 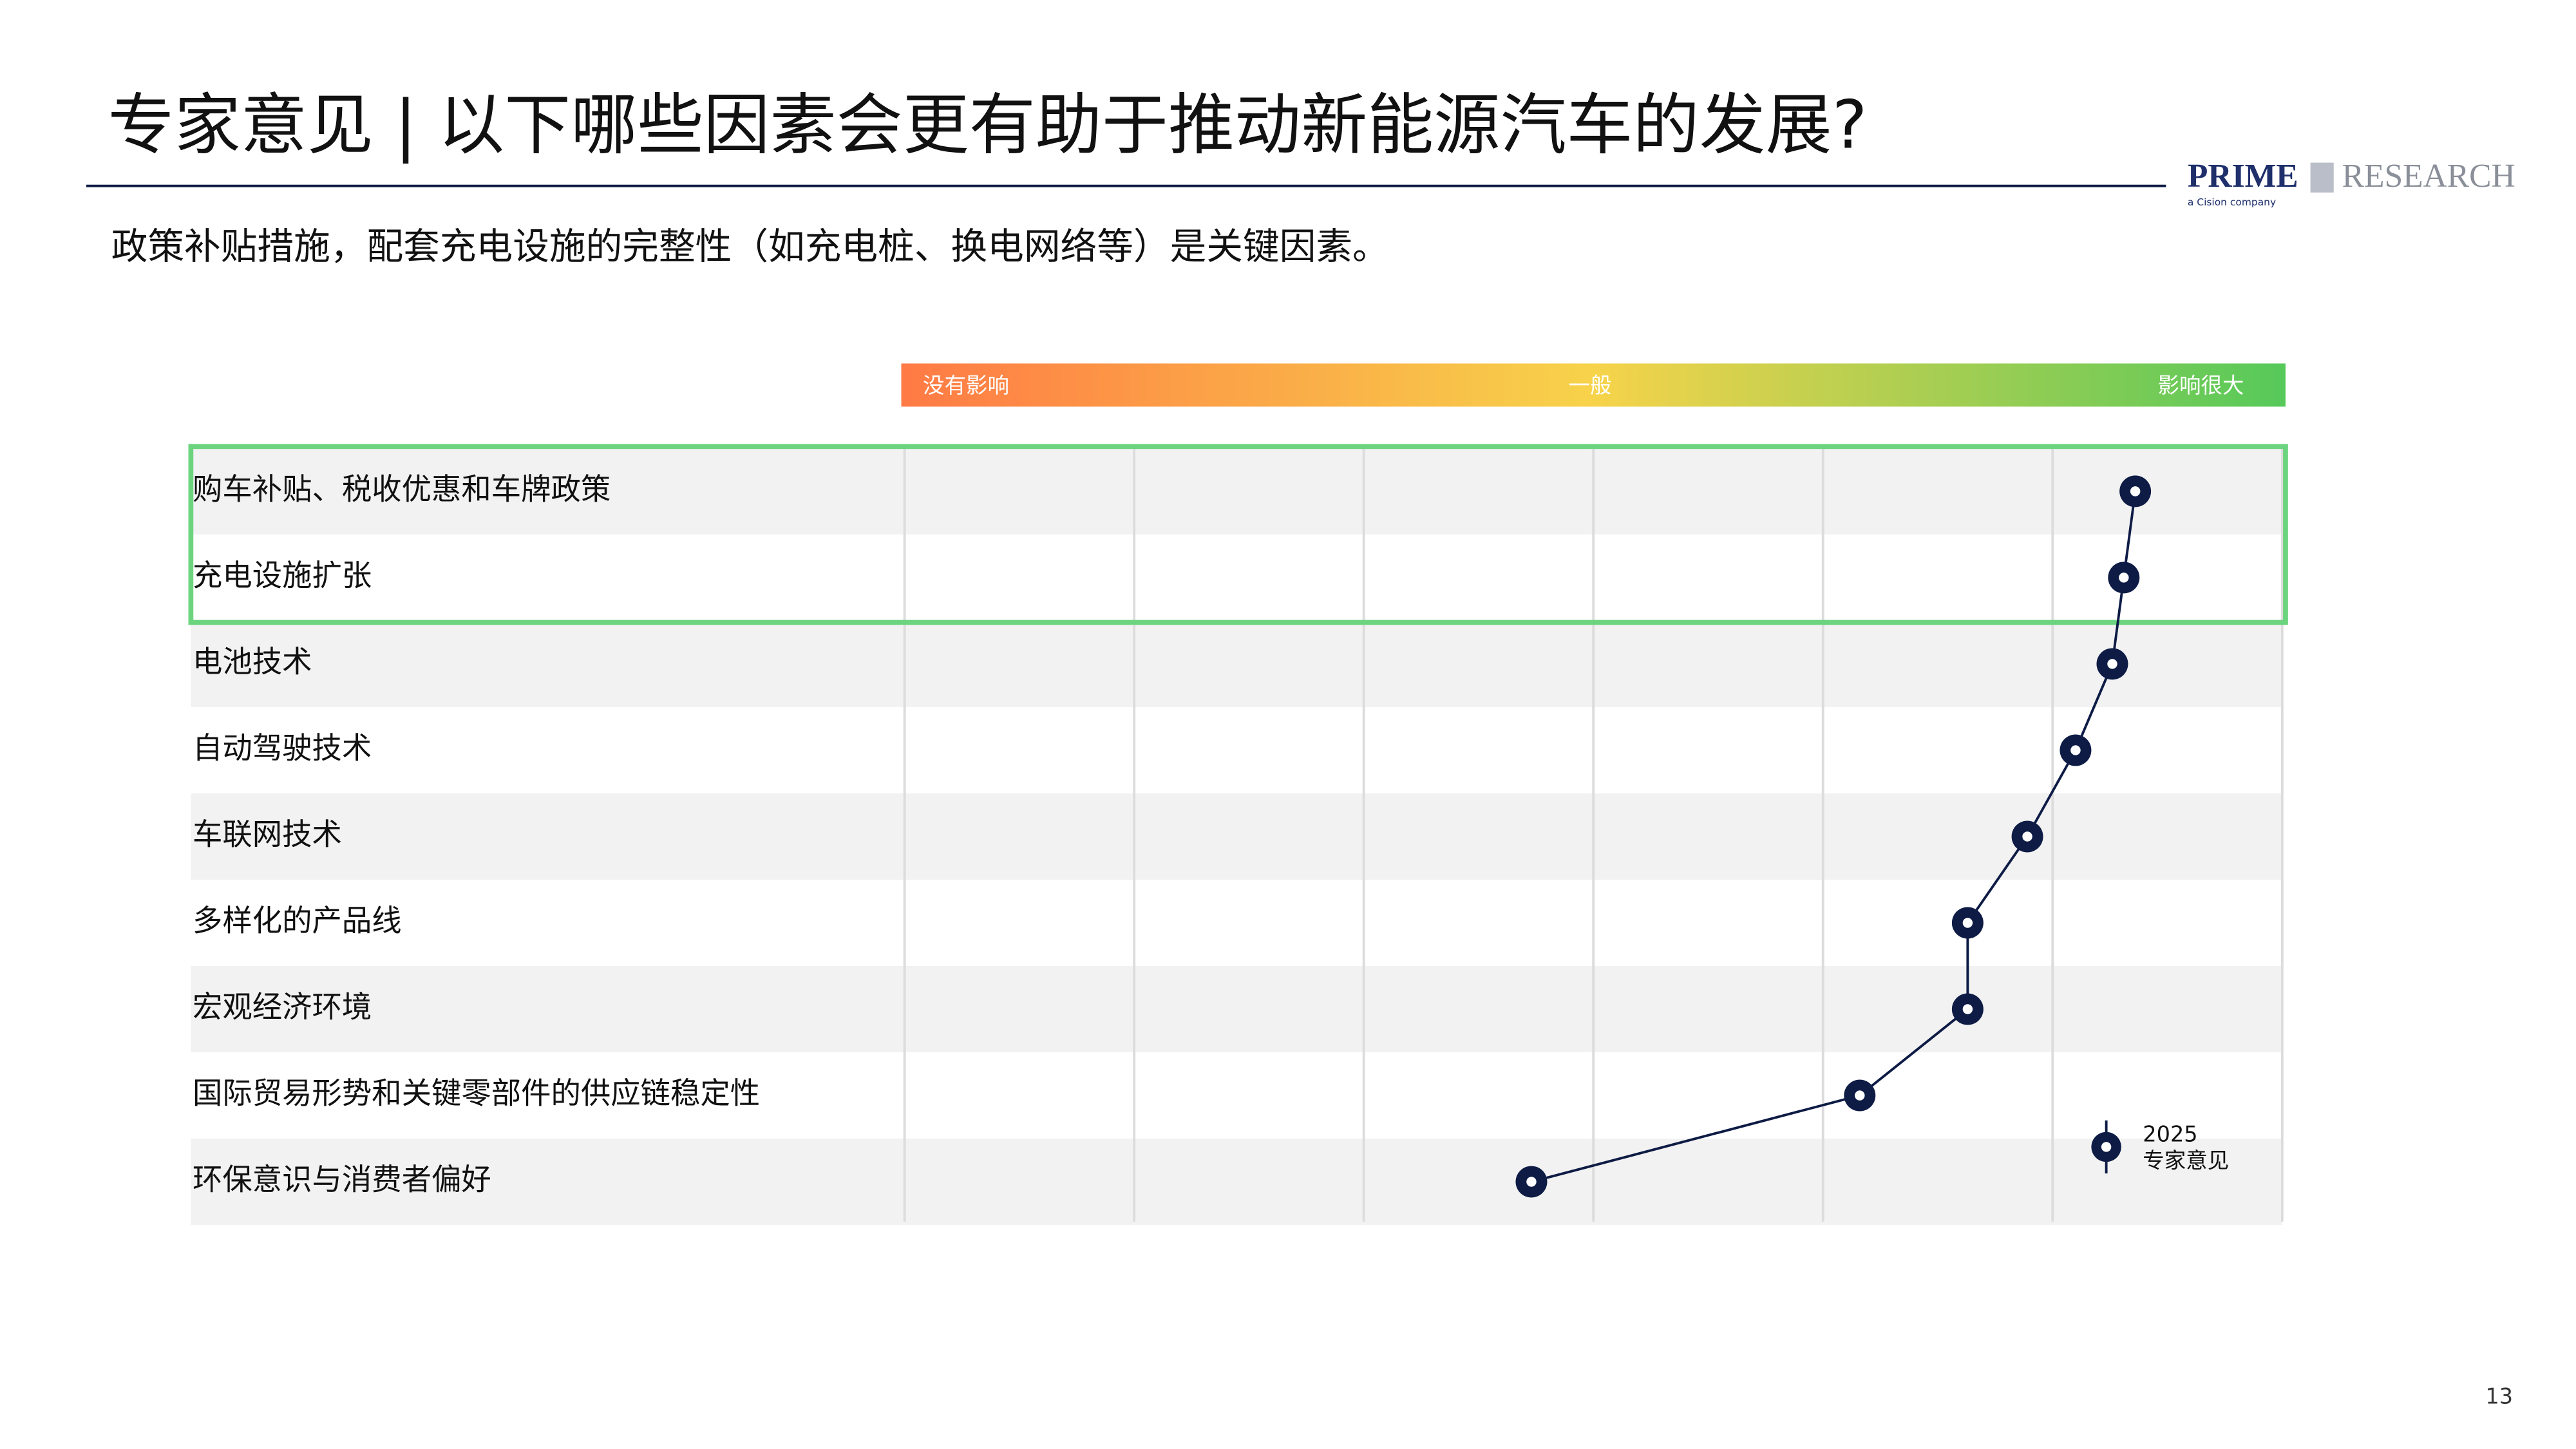 I want to click on subtitle: 政策补贴措施，配套充电设施的完整性（如充电桩、换电网络等）是关键因素。, so click(x=750, y=247).